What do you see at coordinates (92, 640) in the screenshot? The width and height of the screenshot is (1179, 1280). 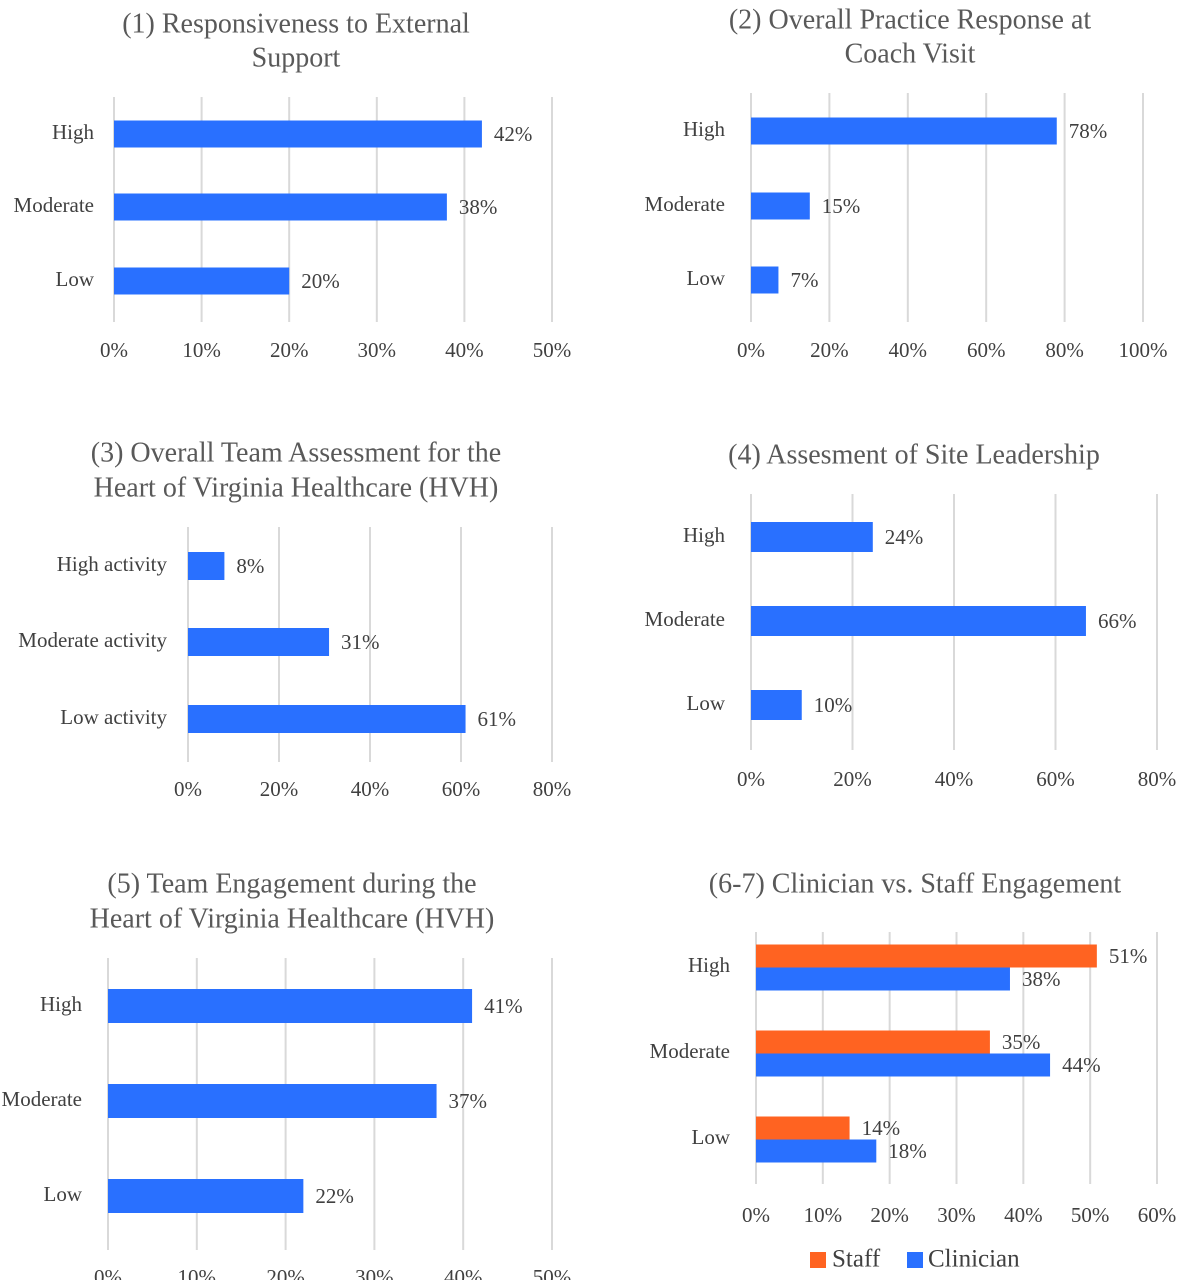 I see `category-label: Moderate activity` at bounding box center [92, 640].